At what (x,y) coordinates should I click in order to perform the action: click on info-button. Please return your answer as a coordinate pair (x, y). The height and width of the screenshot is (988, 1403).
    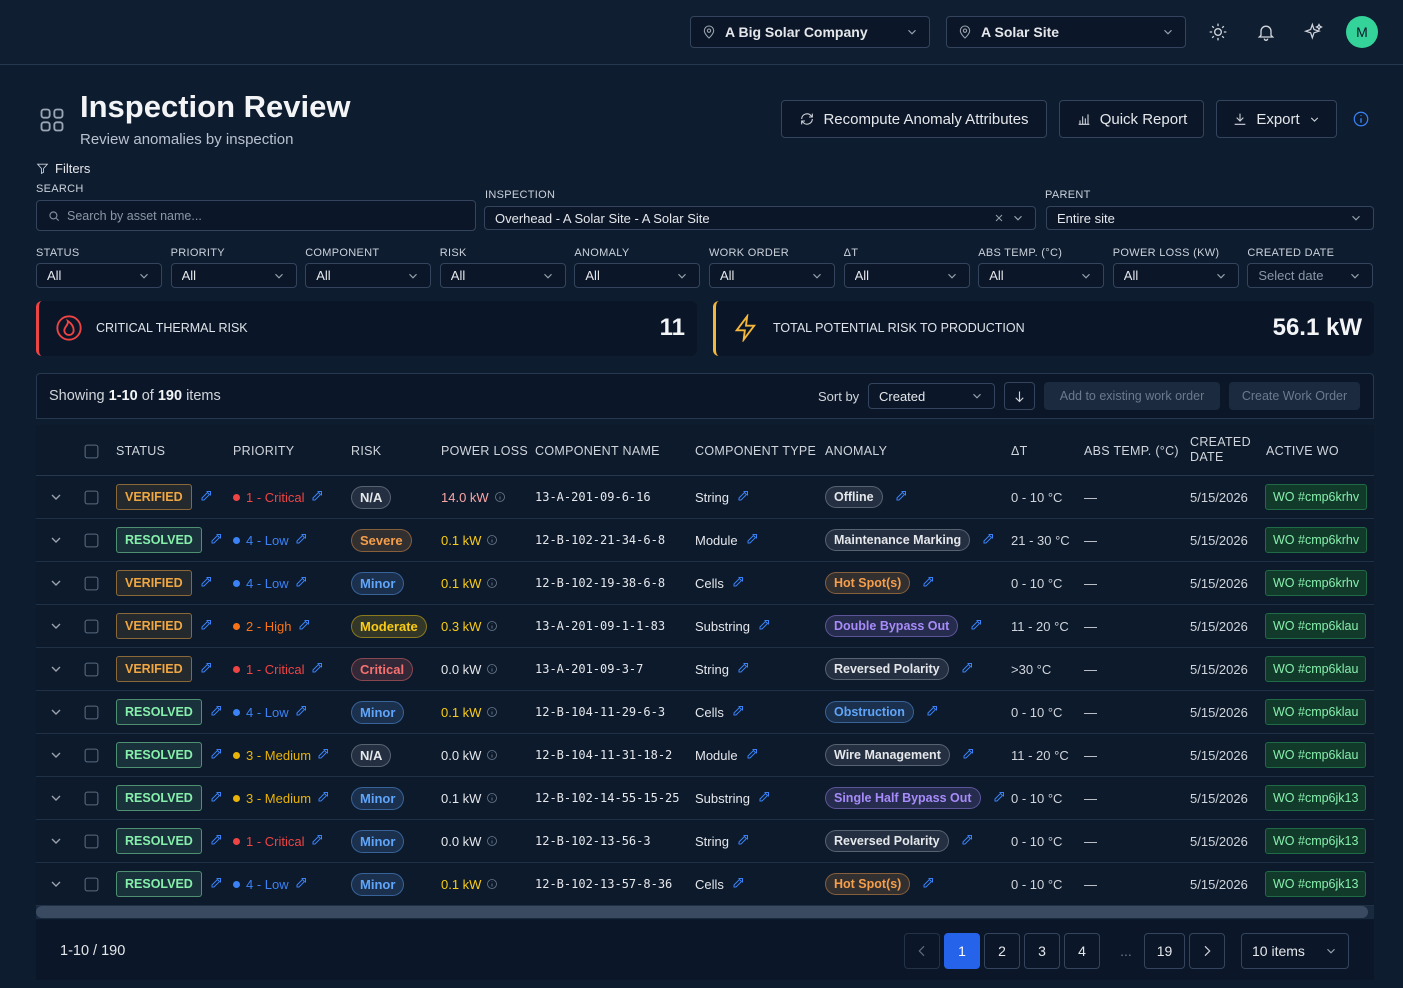
    Looking at the image, I should click on (1361, 121).